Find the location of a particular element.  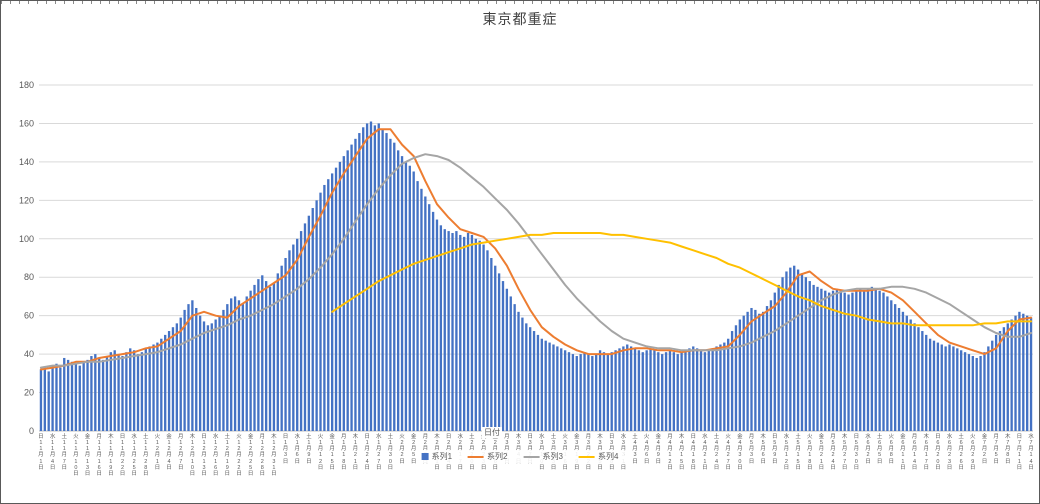

top-ruler-decoration is located at coordinates (520, 2).